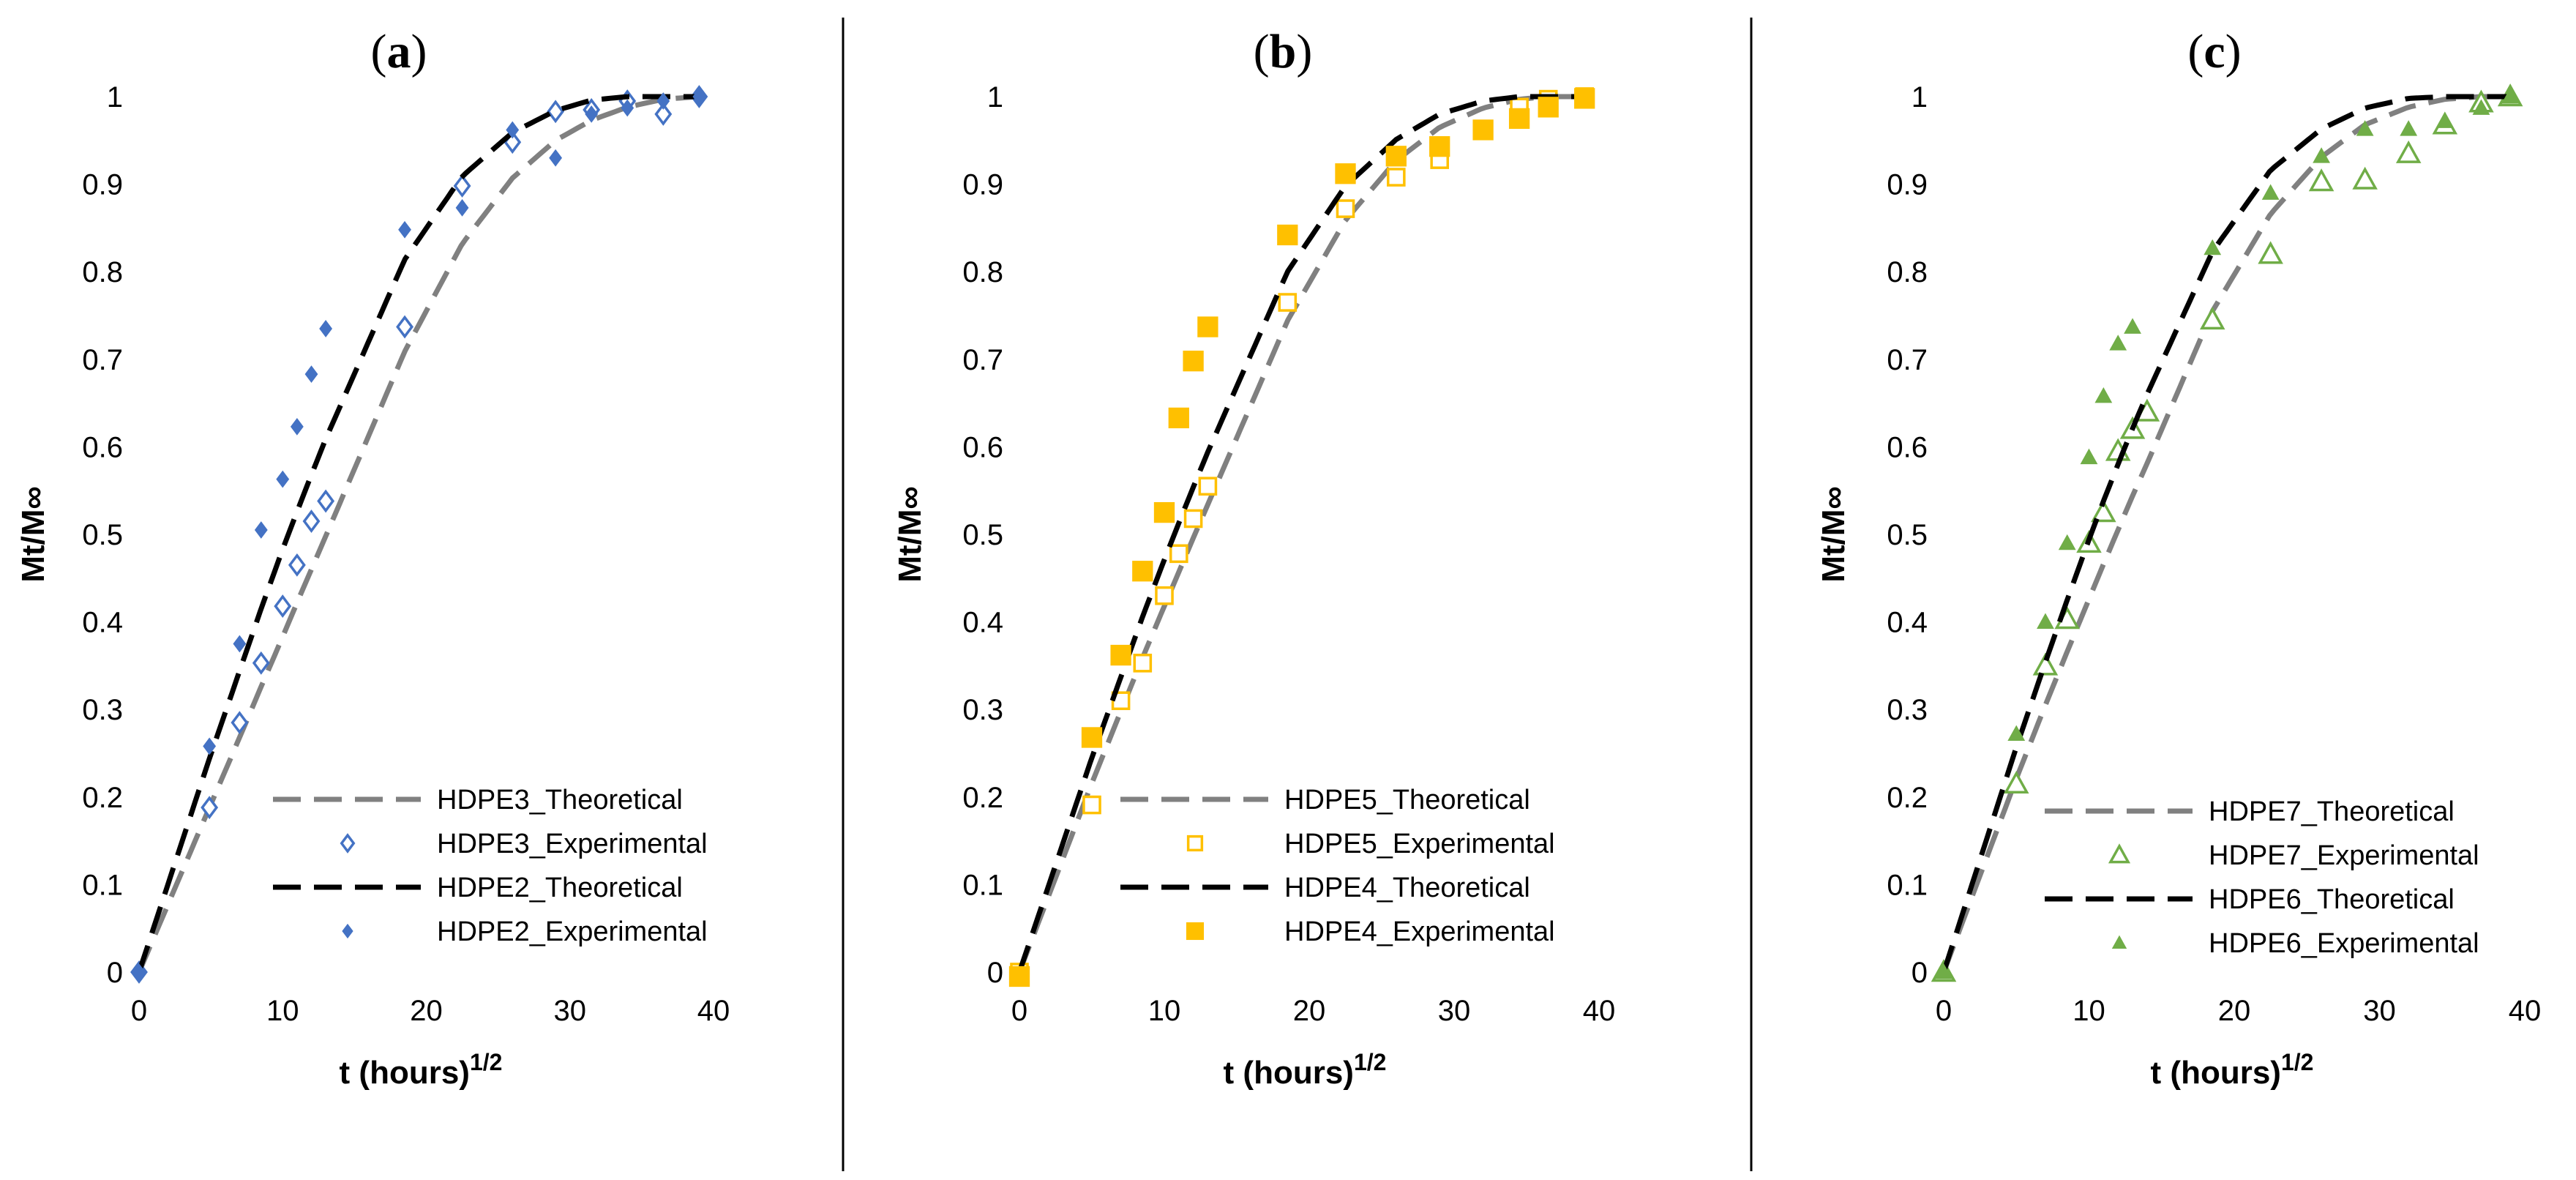 This screenshot has height=1180, width=2576. Describe the element at coordinates (572, 931) in the screenshot. I see `legend-label: HDPE2_Experimental` at that location.